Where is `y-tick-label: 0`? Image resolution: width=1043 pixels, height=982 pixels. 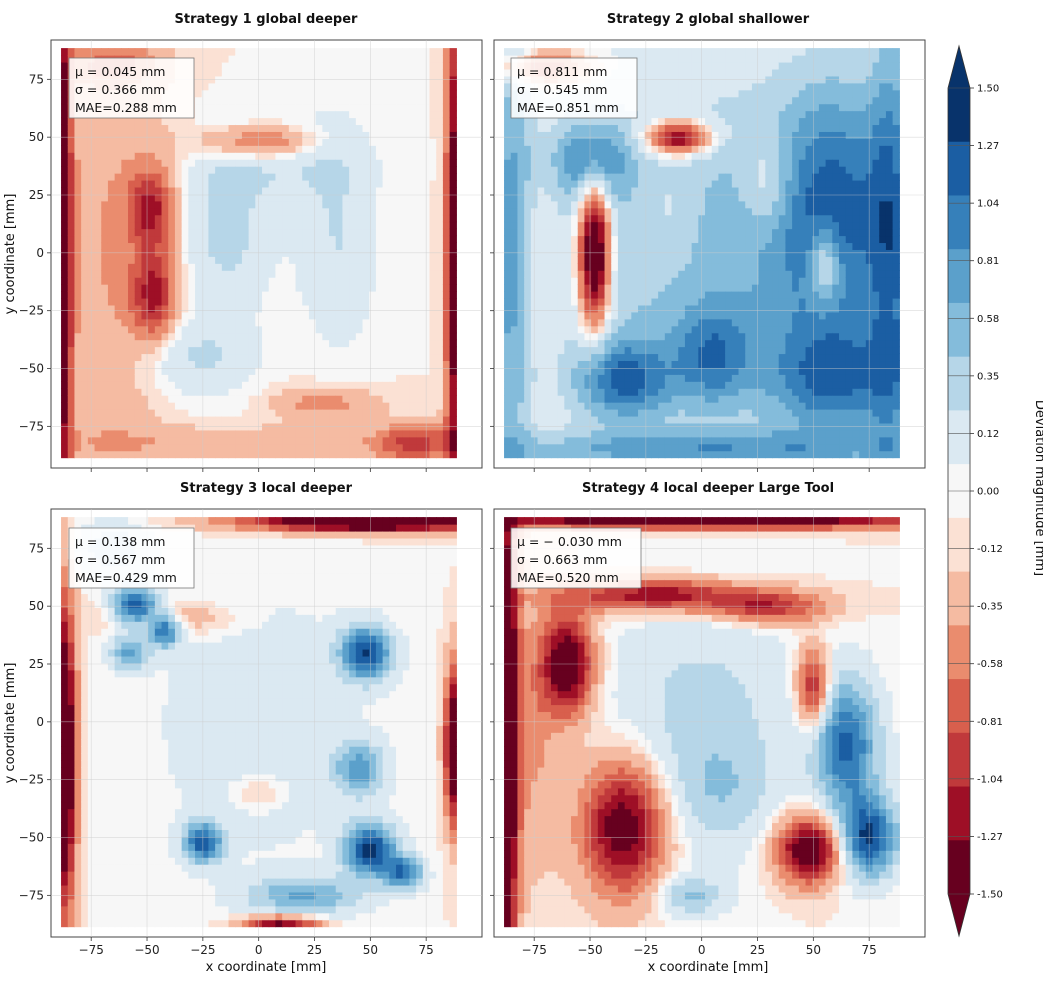 y-tick-label: 0 is located at coordinates (40, 253).